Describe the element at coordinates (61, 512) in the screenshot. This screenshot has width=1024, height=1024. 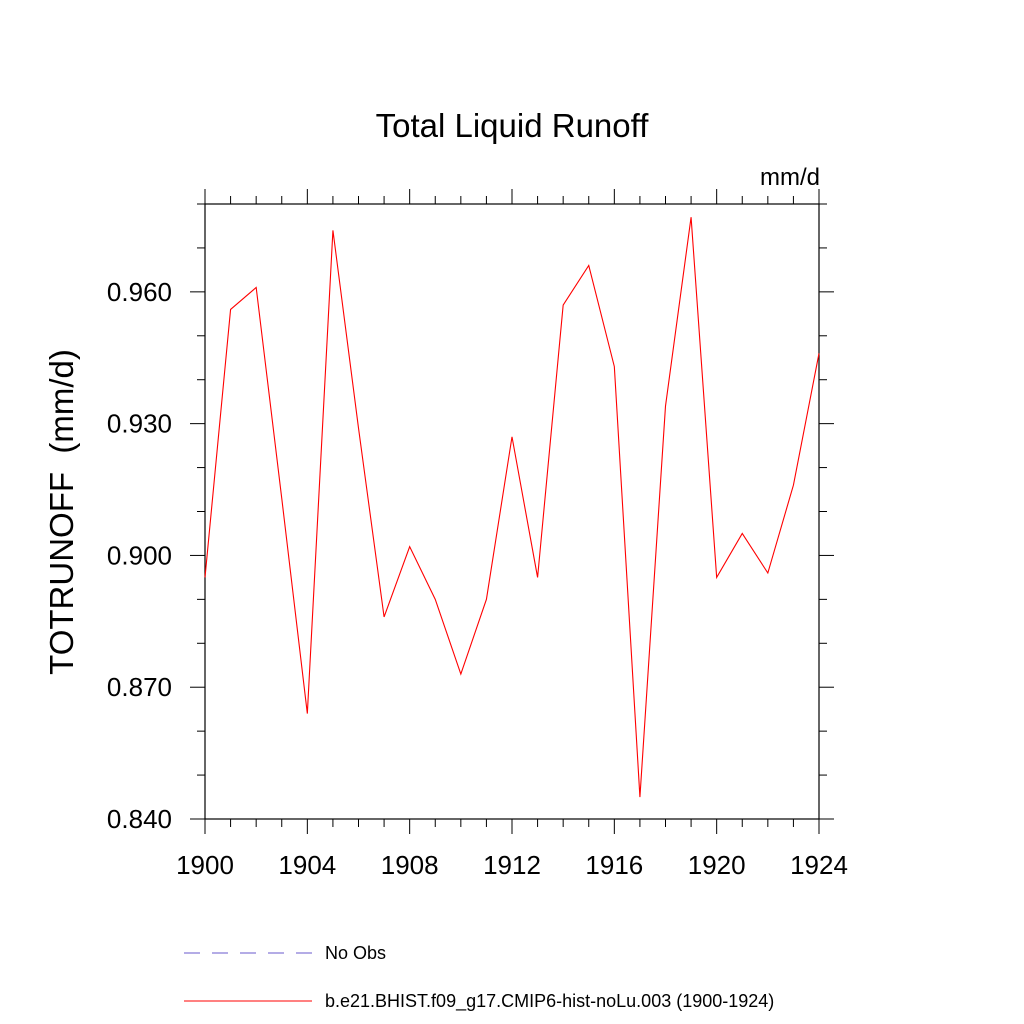
I see `y-axis-label: TOTRUNOFF (mm/d)` at that location.